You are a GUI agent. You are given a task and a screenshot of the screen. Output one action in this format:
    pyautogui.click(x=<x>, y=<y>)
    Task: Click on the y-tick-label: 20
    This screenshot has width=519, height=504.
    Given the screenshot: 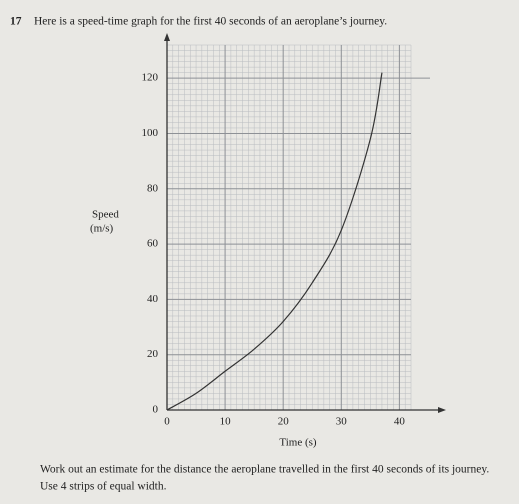 What is the action you would take?
    pyautogui.click(x=153, y=354)
    